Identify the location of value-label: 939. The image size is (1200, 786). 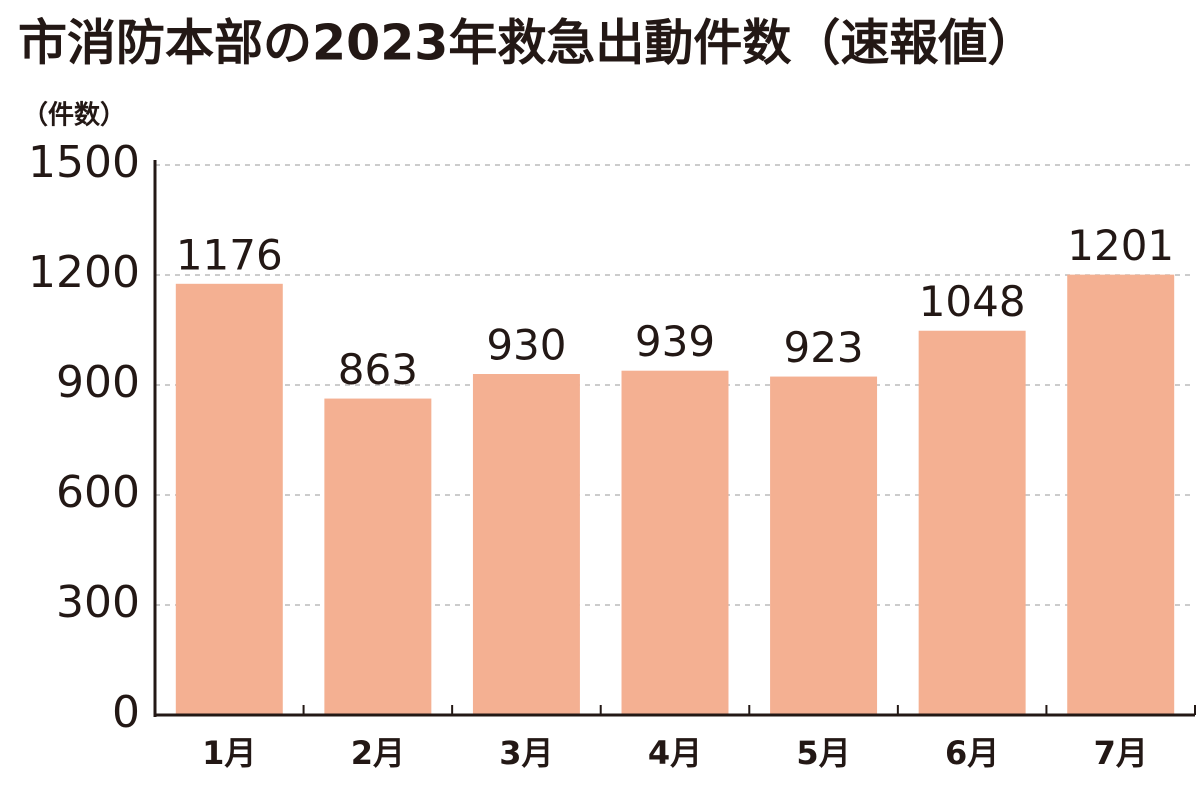
(675, 341).